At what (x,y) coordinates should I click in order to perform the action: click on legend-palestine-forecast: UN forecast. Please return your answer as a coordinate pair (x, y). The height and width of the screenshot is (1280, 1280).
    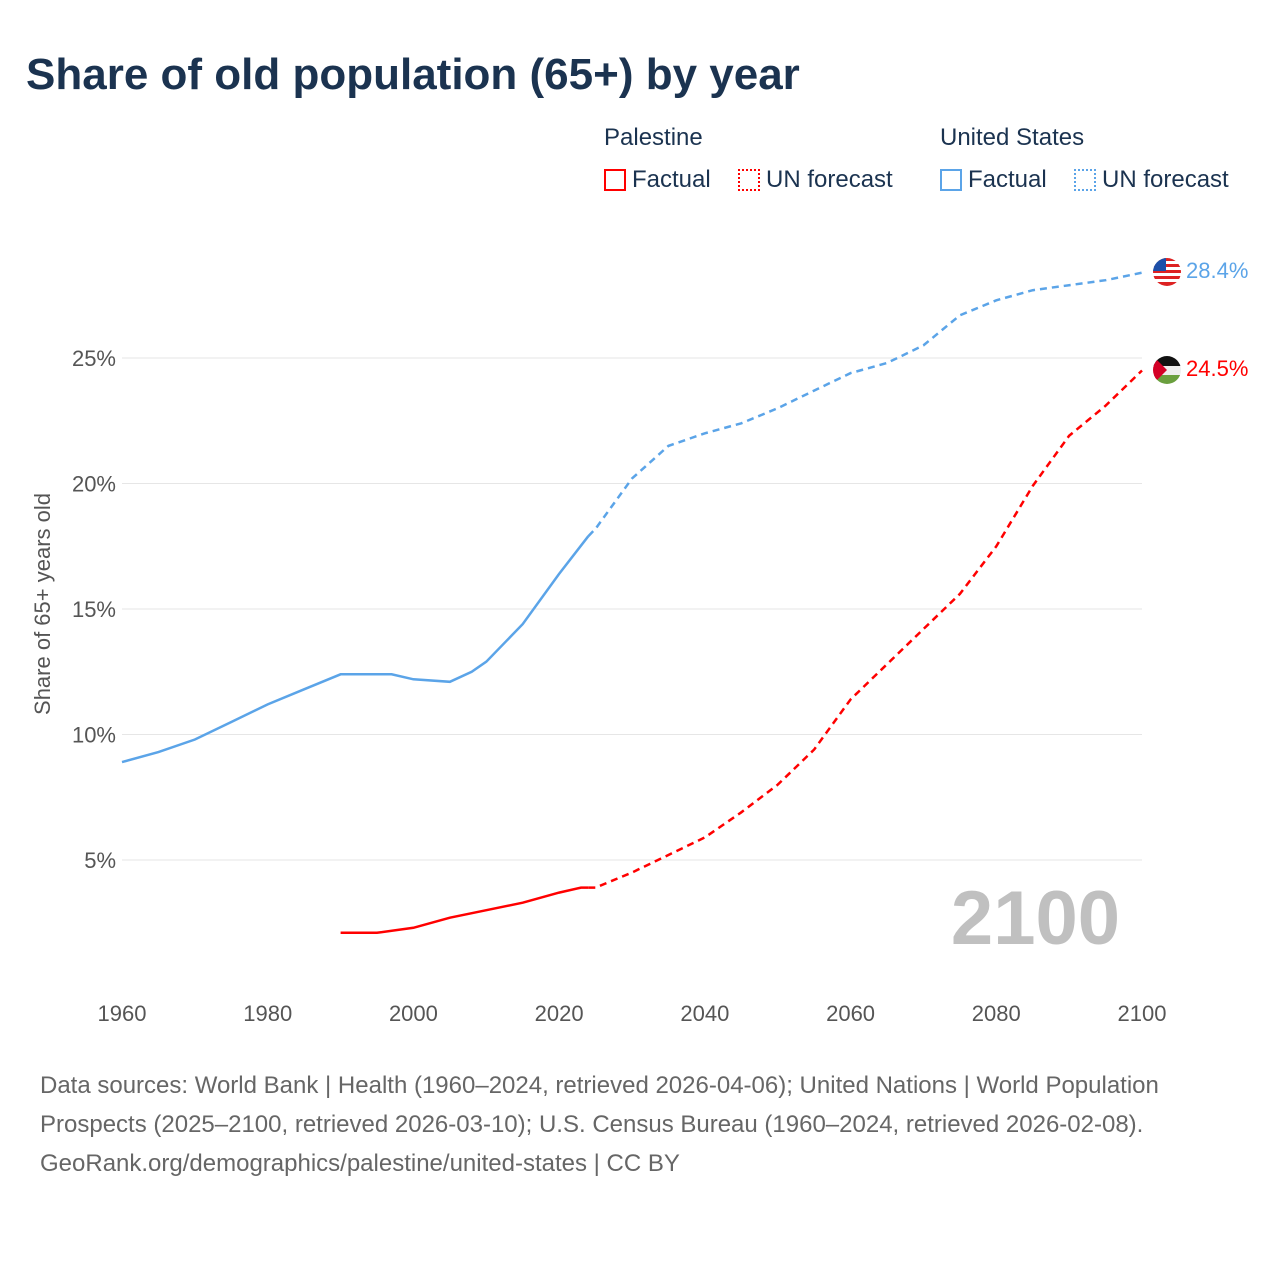
    Looking at the image, I should click on (815, 180).